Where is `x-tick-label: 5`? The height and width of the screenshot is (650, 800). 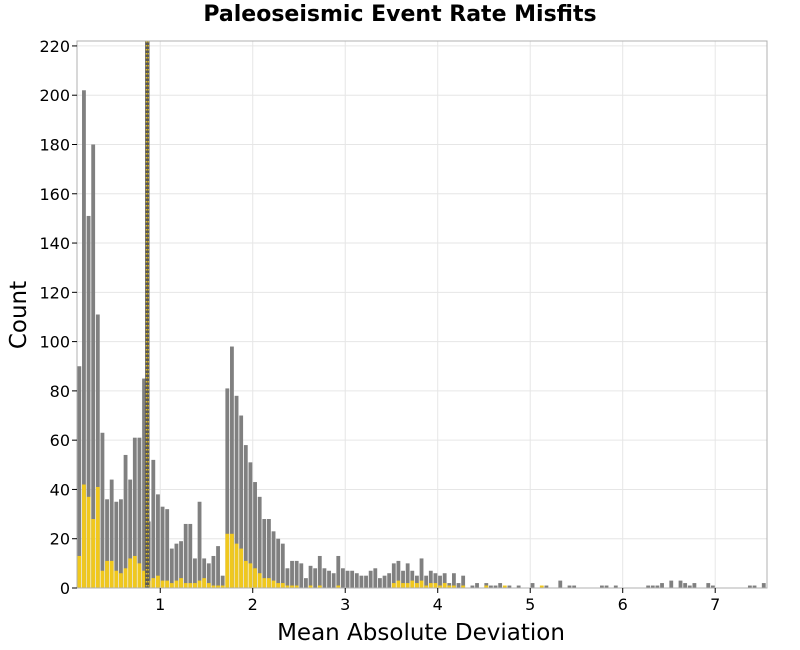 x-tick-label: 5 is located at coordinates (530, 604).